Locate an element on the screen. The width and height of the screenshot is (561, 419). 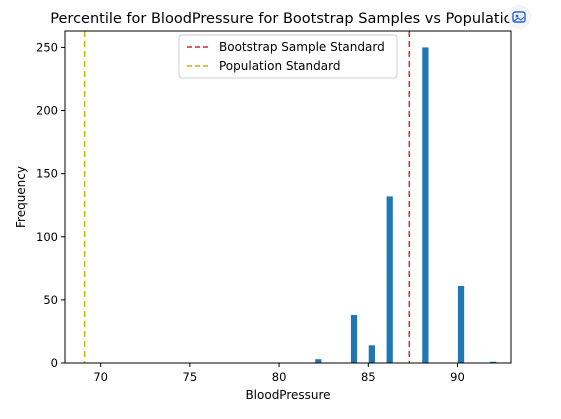
y-tick-label-150: 150 is located at coordinates (47, 174).